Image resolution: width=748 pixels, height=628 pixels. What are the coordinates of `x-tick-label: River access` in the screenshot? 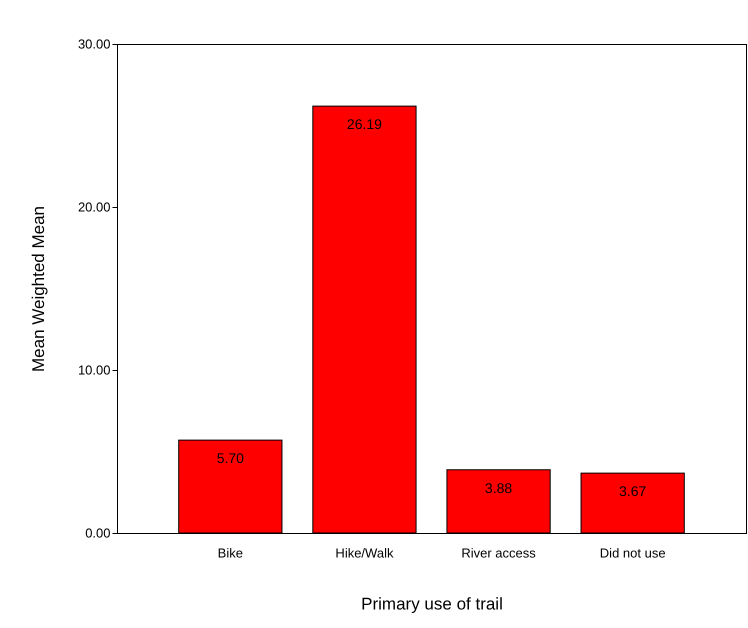 It's located at (498, 553).